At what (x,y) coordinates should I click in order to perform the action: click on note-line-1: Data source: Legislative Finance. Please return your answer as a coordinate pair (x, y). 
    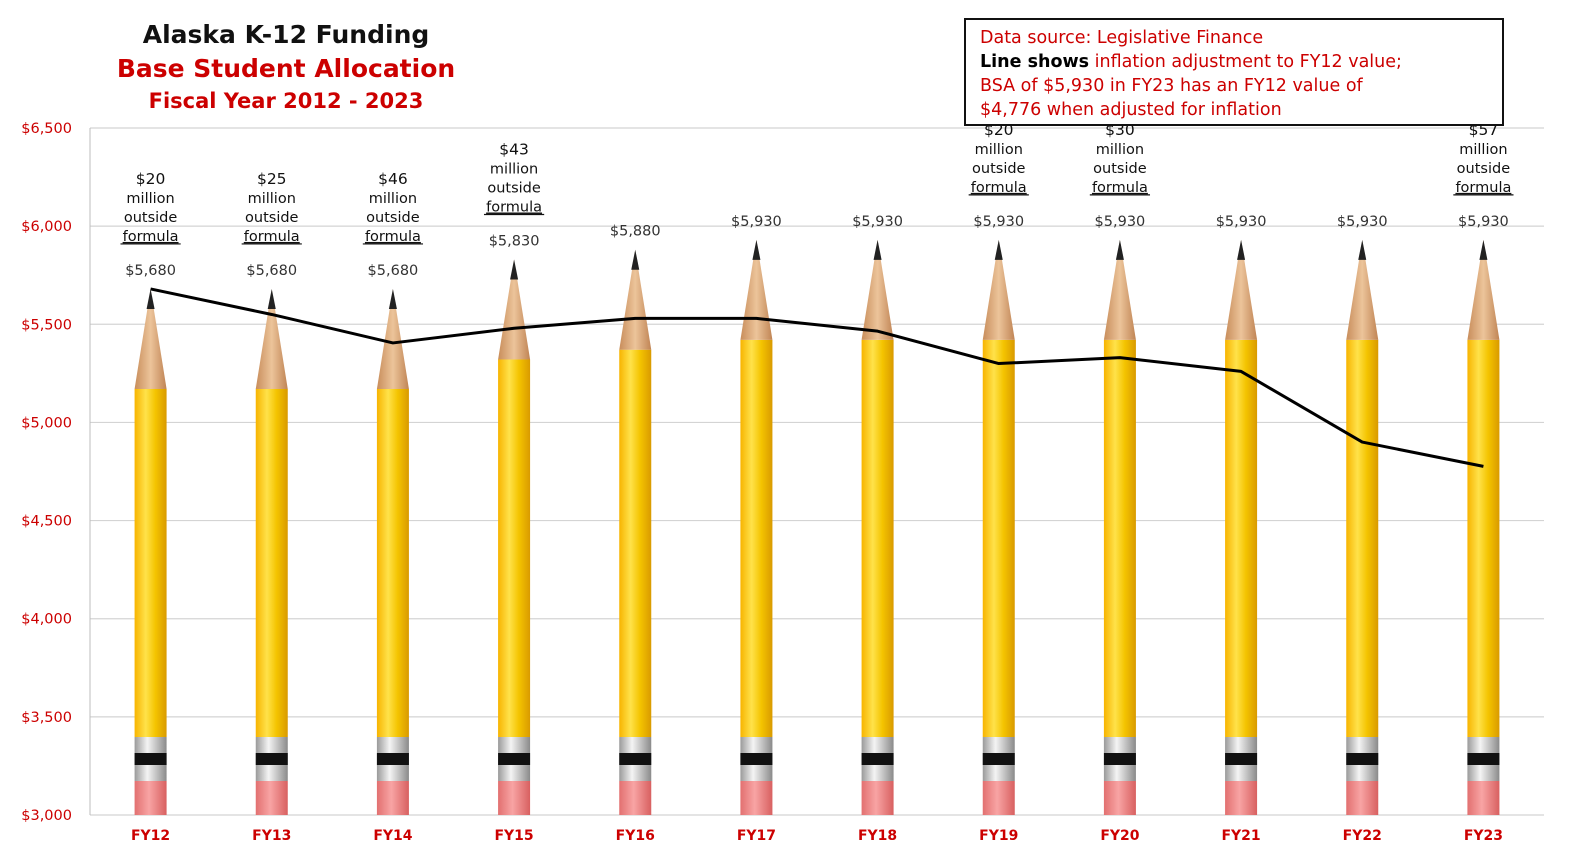
    Looking at the image, I should click on (1122, 38).